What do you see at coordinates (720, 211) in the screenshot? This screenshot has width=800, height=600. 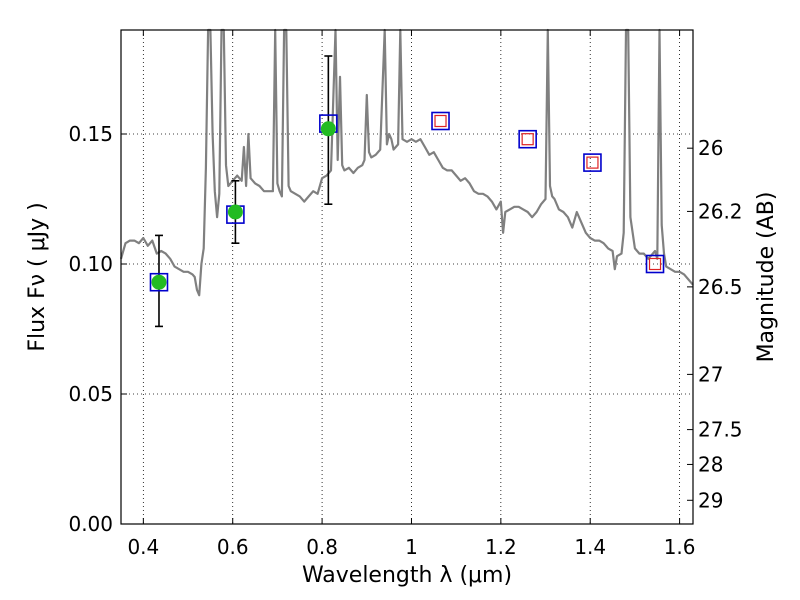 I see `y2-tick-label: 26.2` at bounding box center [720, 211].